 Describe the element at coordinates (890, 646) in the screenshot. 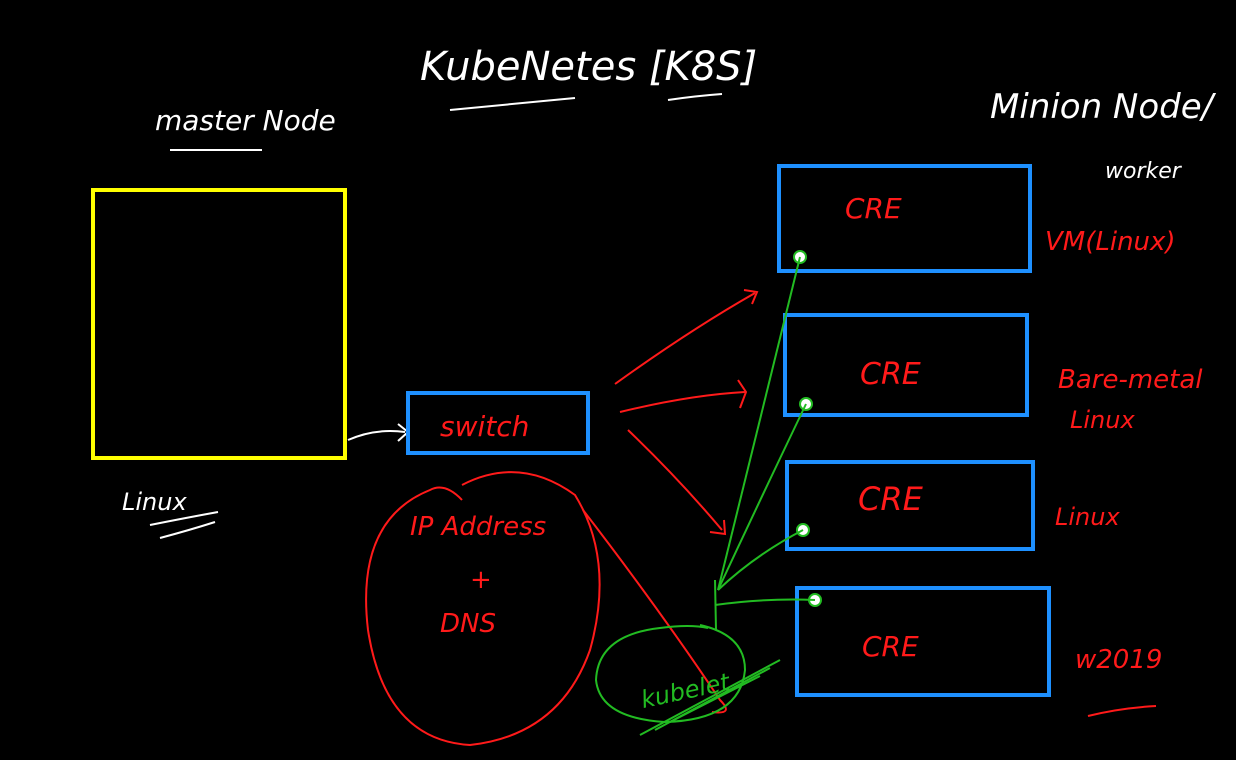

I see `worker-runtime-label-4: CRE` at that location.